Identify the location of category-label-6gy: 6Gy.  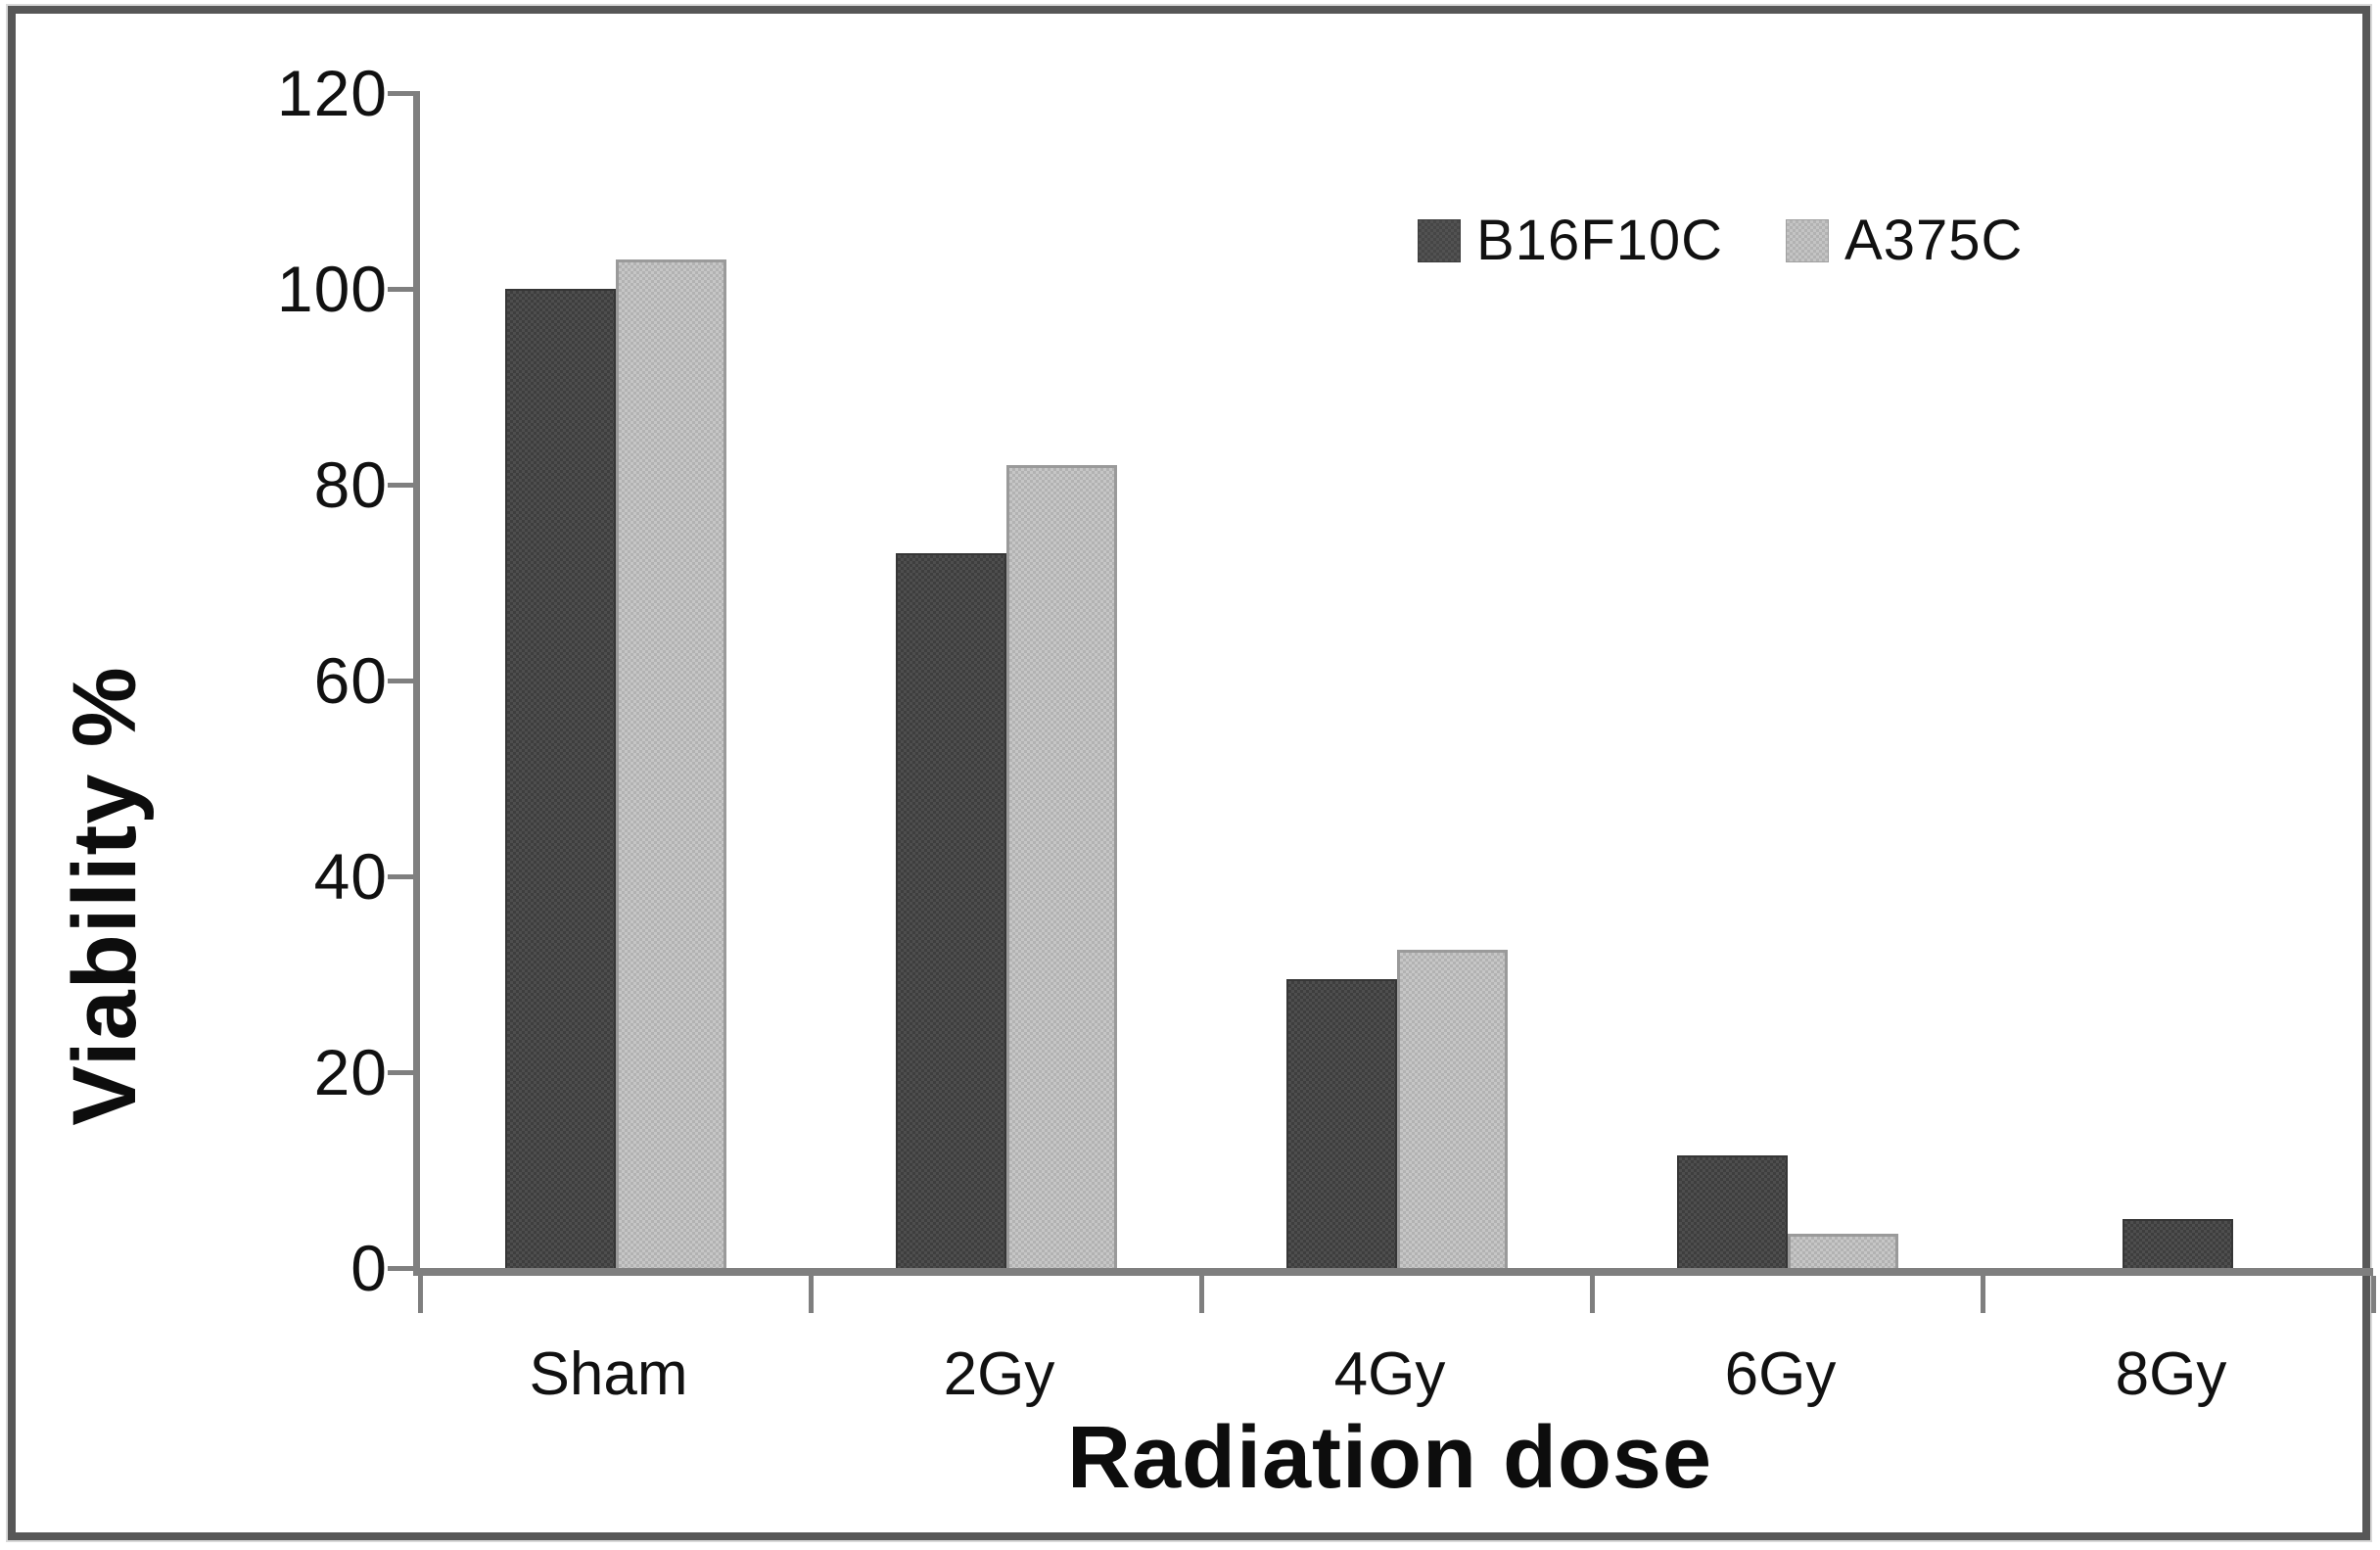
(1780, 1374).